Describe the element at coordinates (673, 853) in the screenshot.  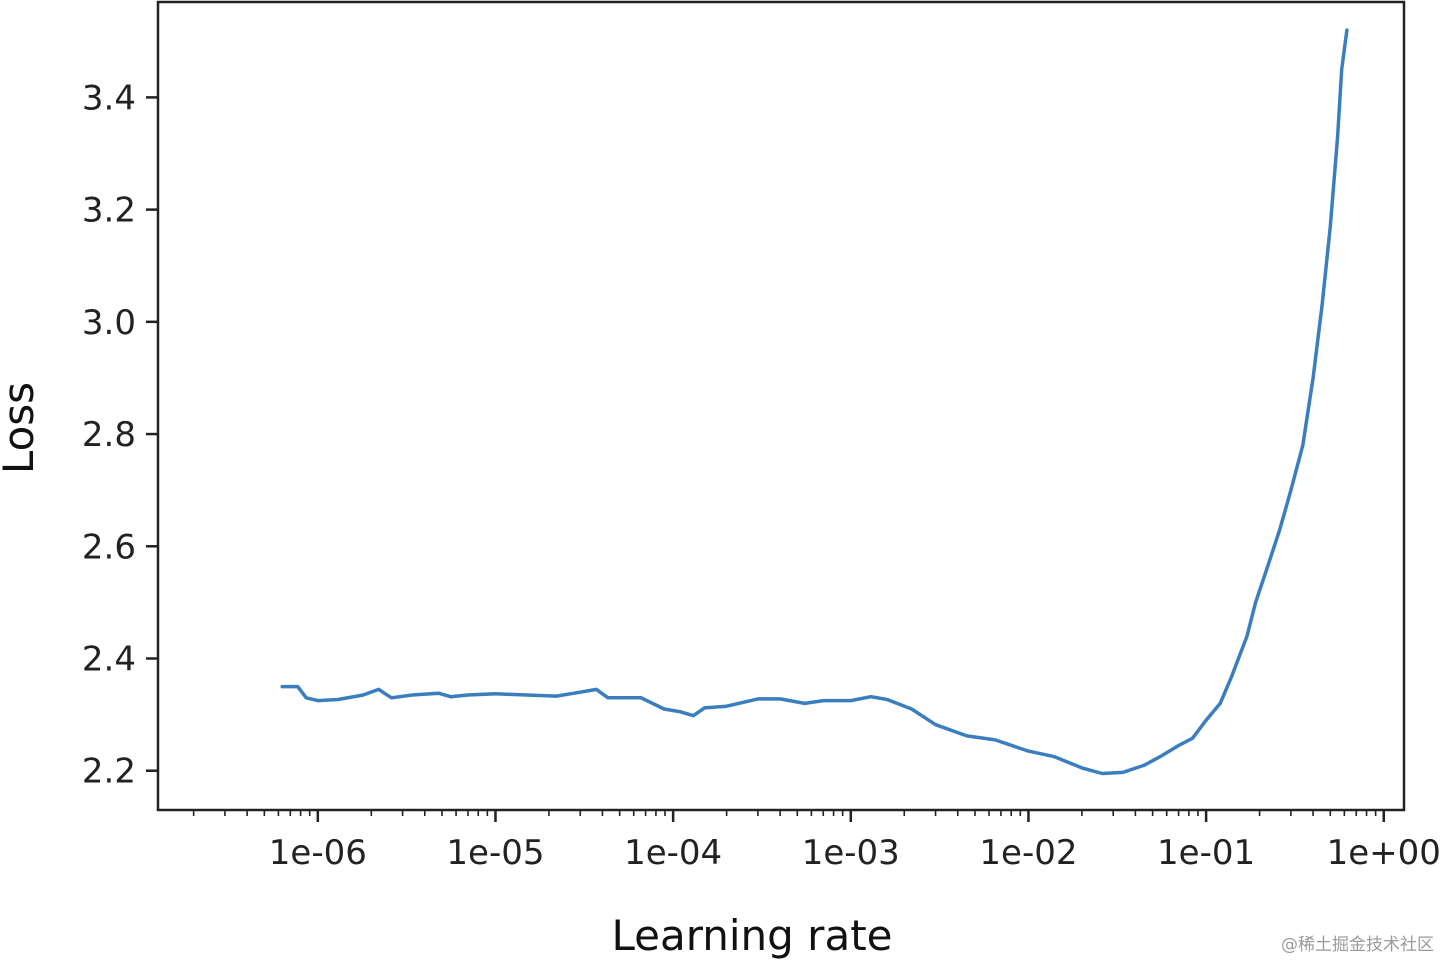
I see `x-tick-label: 1e-04` at that location.